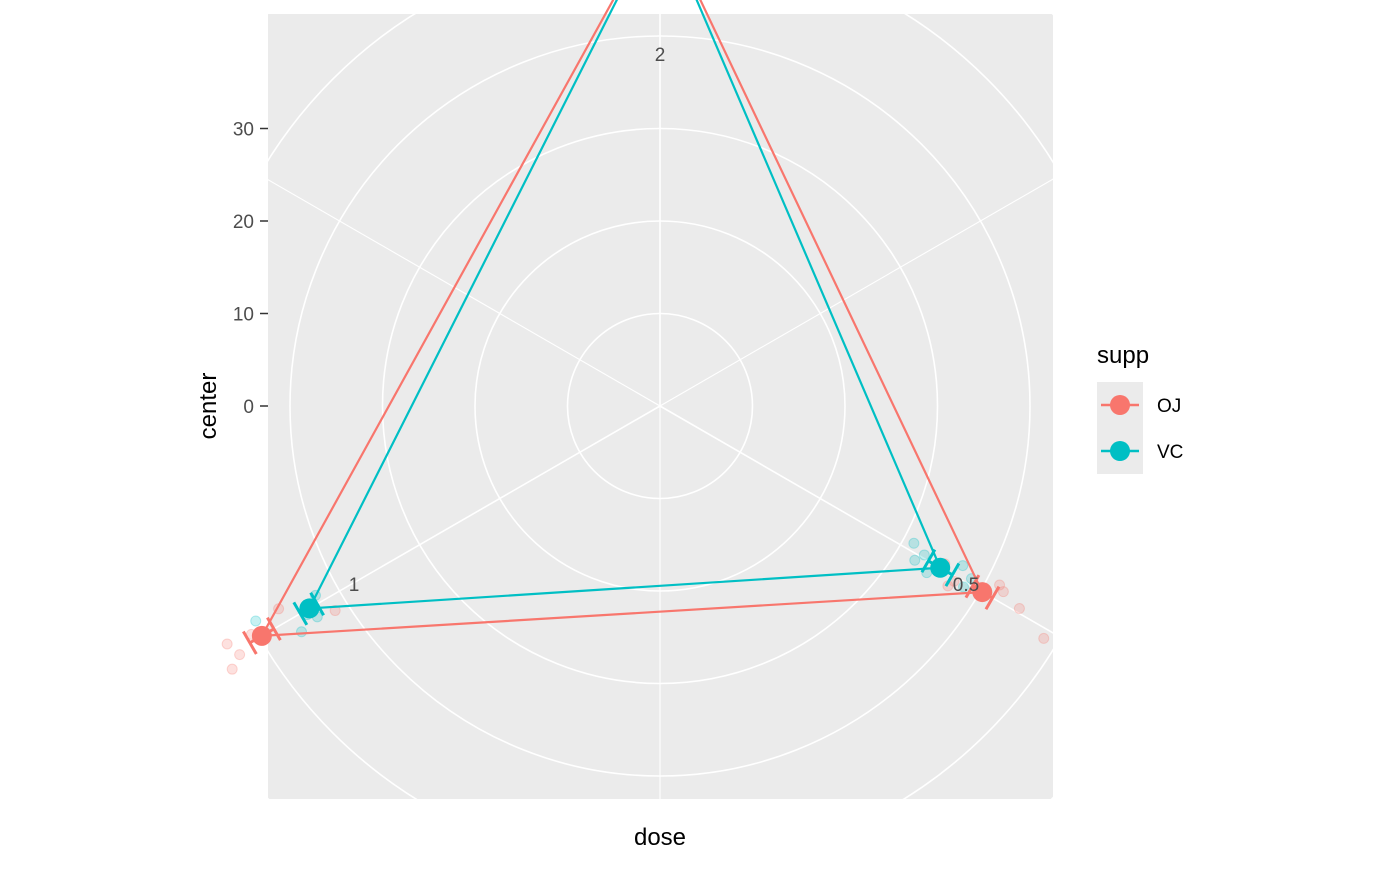 The image size is (1400, 871). Describe the element at coordinates (915, 560) in the screenshot. I see `raw-point-VC-0.5-1` at that location.